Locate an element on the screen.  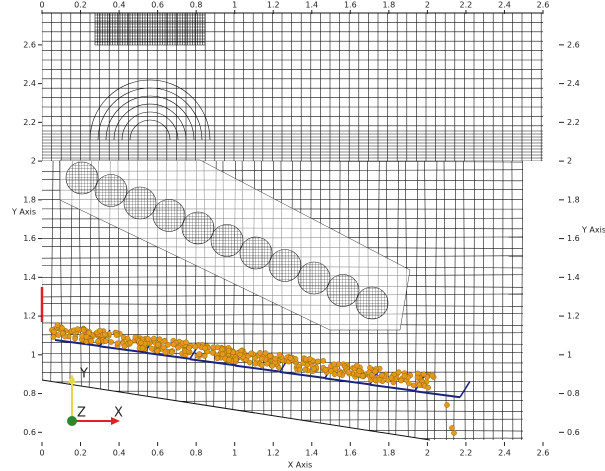
y-tick-label-right: 0.6 is located at coordinates (573, 432).